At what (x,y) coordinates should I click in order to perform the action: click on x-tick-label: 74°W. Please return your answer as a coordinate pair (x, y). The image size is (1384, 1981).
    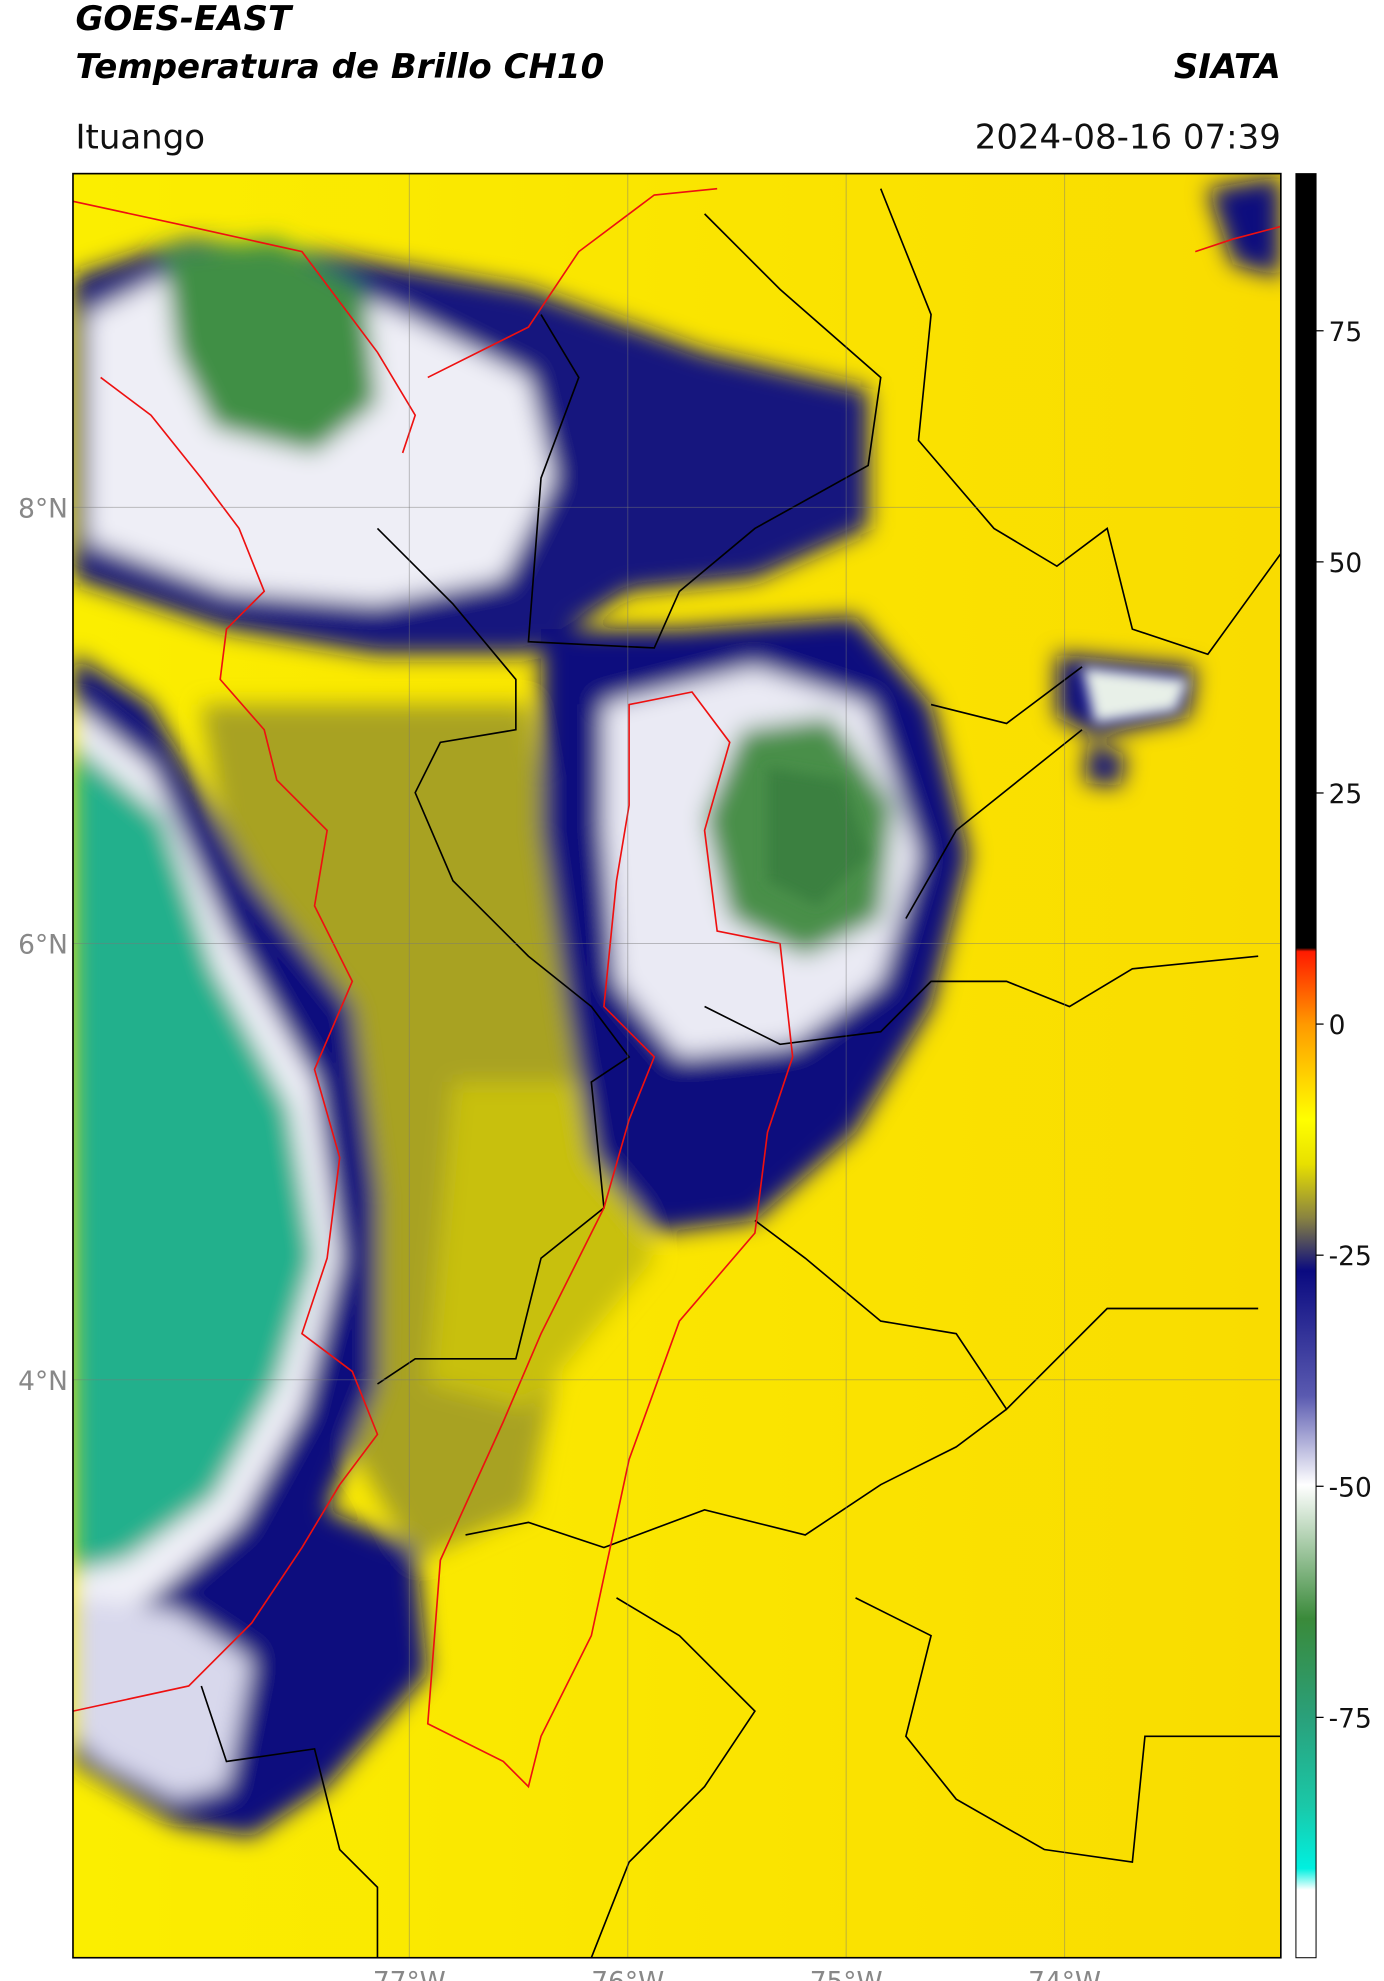
    Looking at the image, I should click on (1064, 1973).